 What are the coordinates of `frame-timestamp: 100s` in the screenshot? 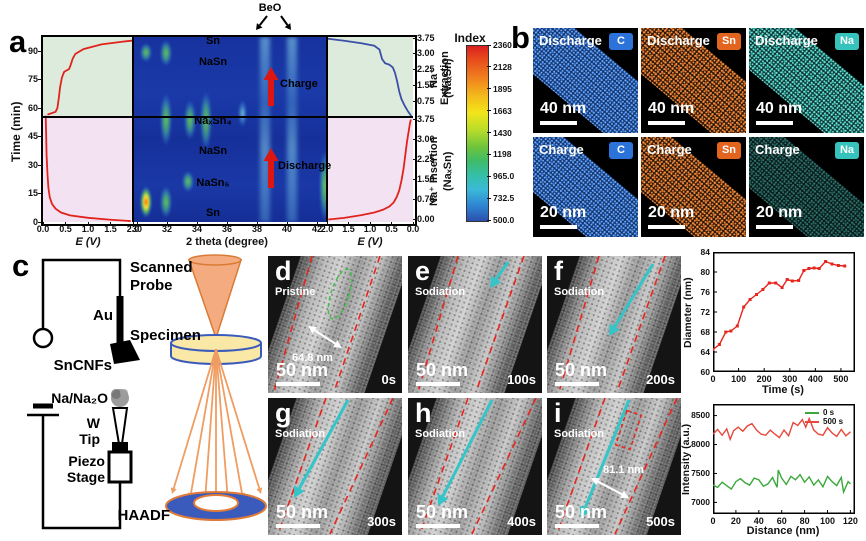 It's located at (521, 379).